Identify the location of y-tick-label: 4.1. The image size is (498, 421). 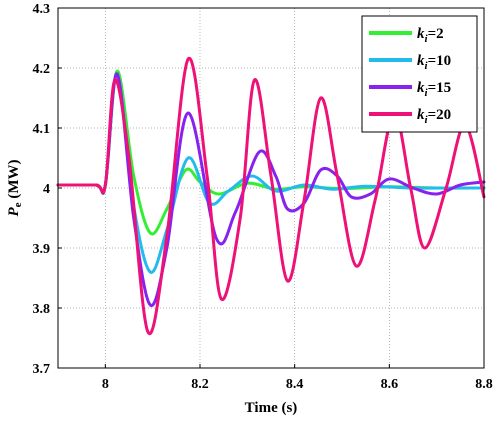
(42, 129).